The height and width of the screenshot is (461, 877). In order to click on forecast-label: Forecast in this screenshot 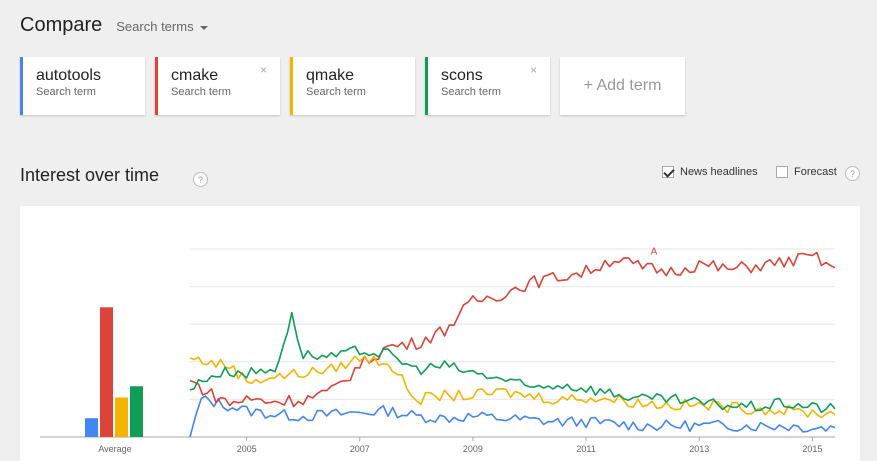, I will do `click(815, 172)`.